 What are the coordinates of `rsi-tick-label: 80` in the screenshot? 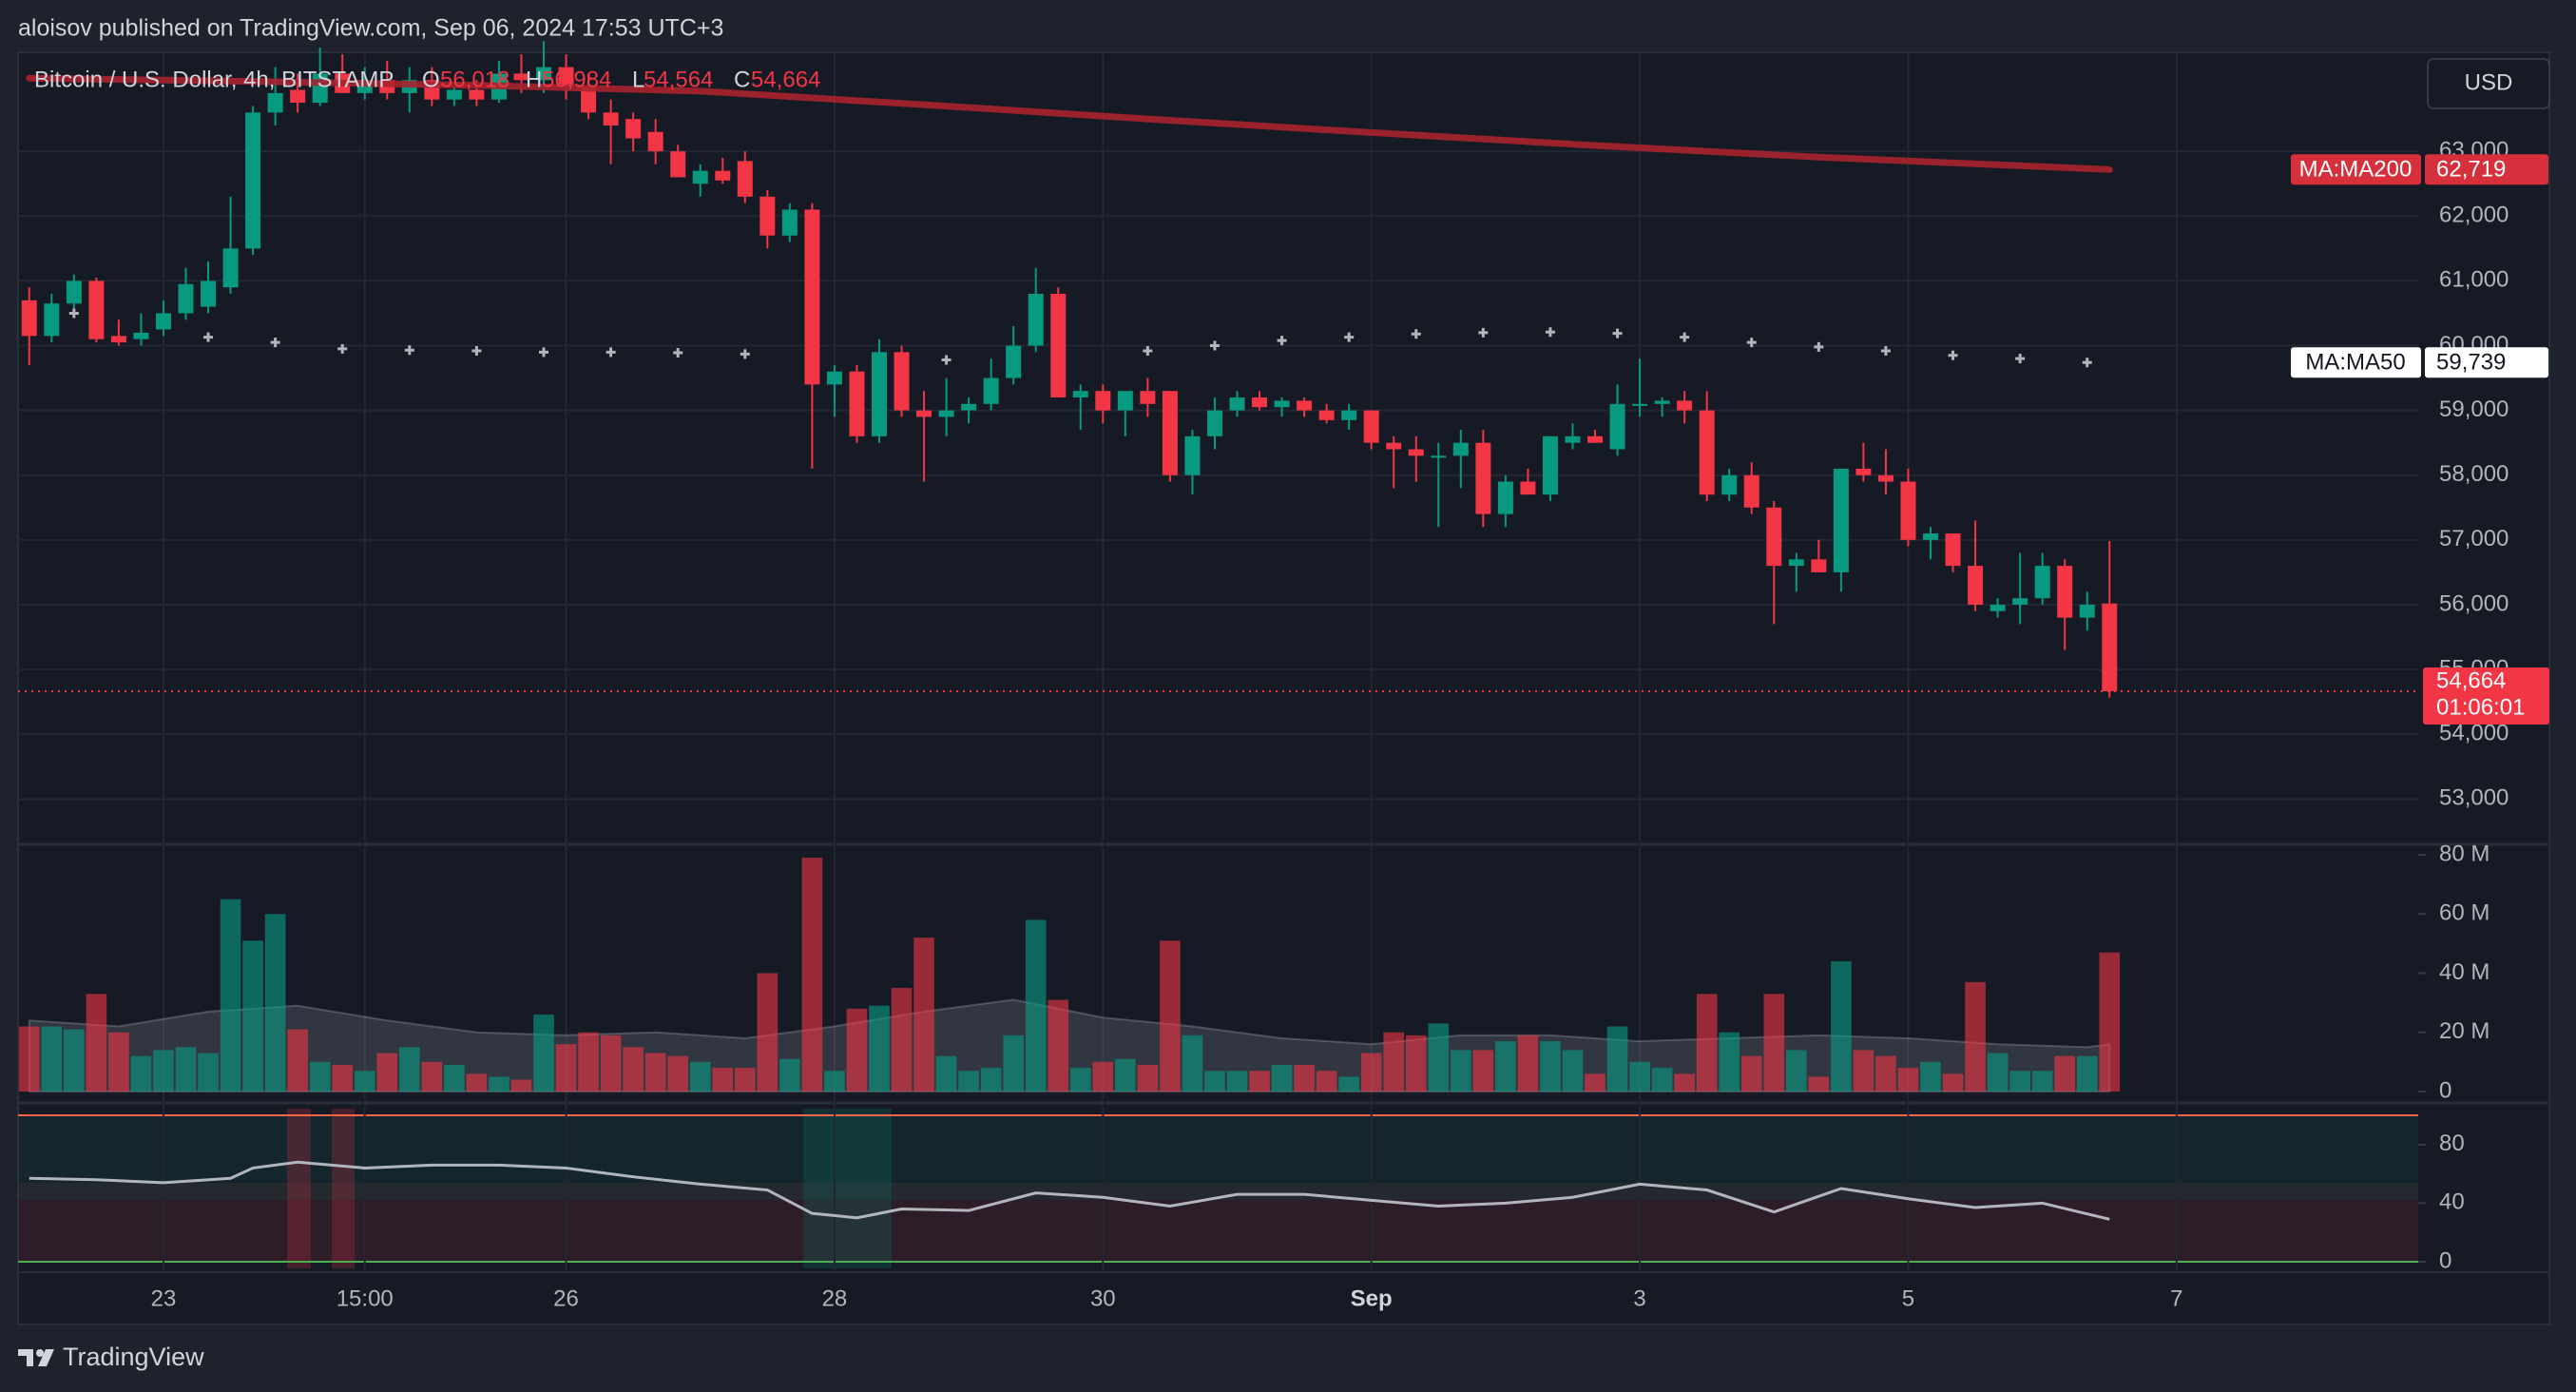 It's located at (2452, 1143).